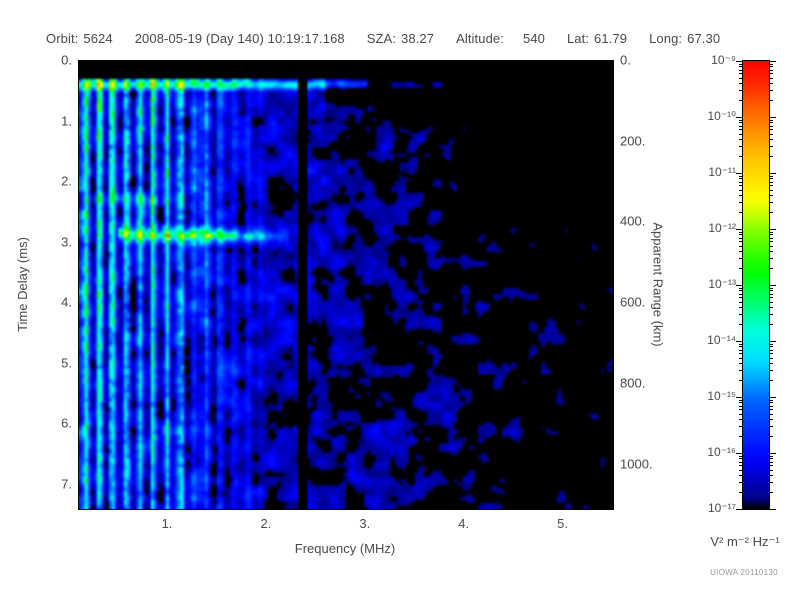 This screenshot has height=600, width=800. I want to click on y-axis-tick-label: 4., so click(66, 302).